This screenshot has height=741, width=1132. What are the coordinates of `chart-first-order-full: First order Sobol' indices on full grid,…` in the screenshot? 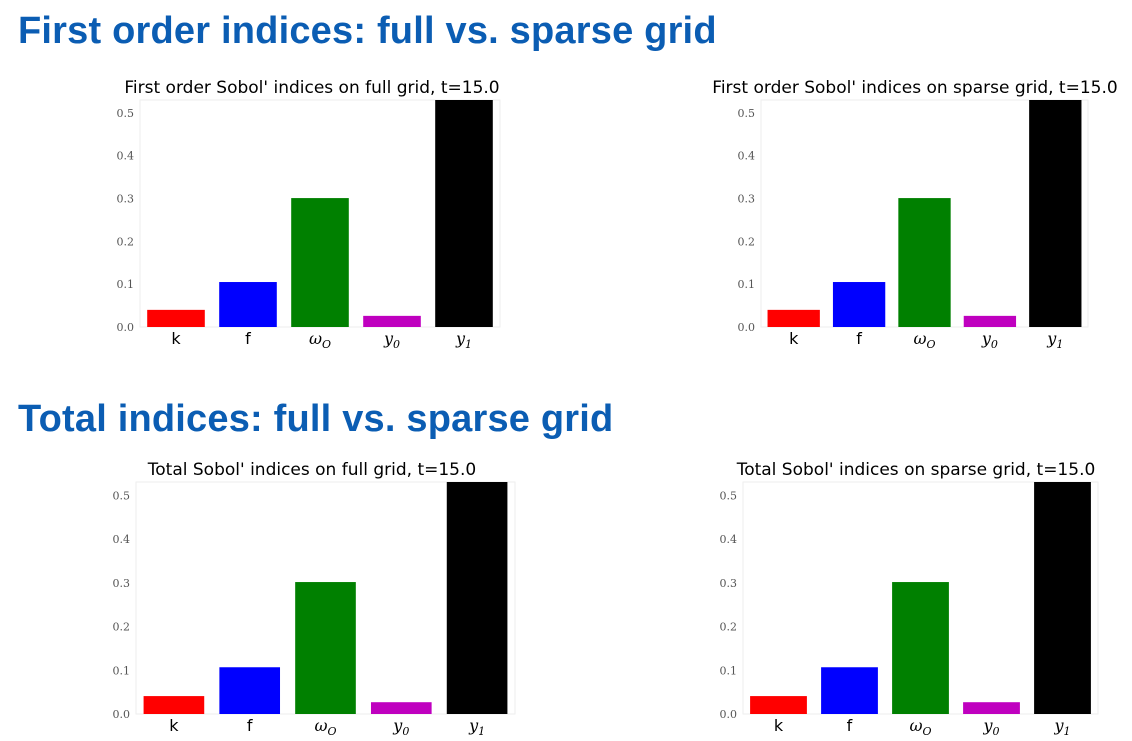 It's located at (310, 219).